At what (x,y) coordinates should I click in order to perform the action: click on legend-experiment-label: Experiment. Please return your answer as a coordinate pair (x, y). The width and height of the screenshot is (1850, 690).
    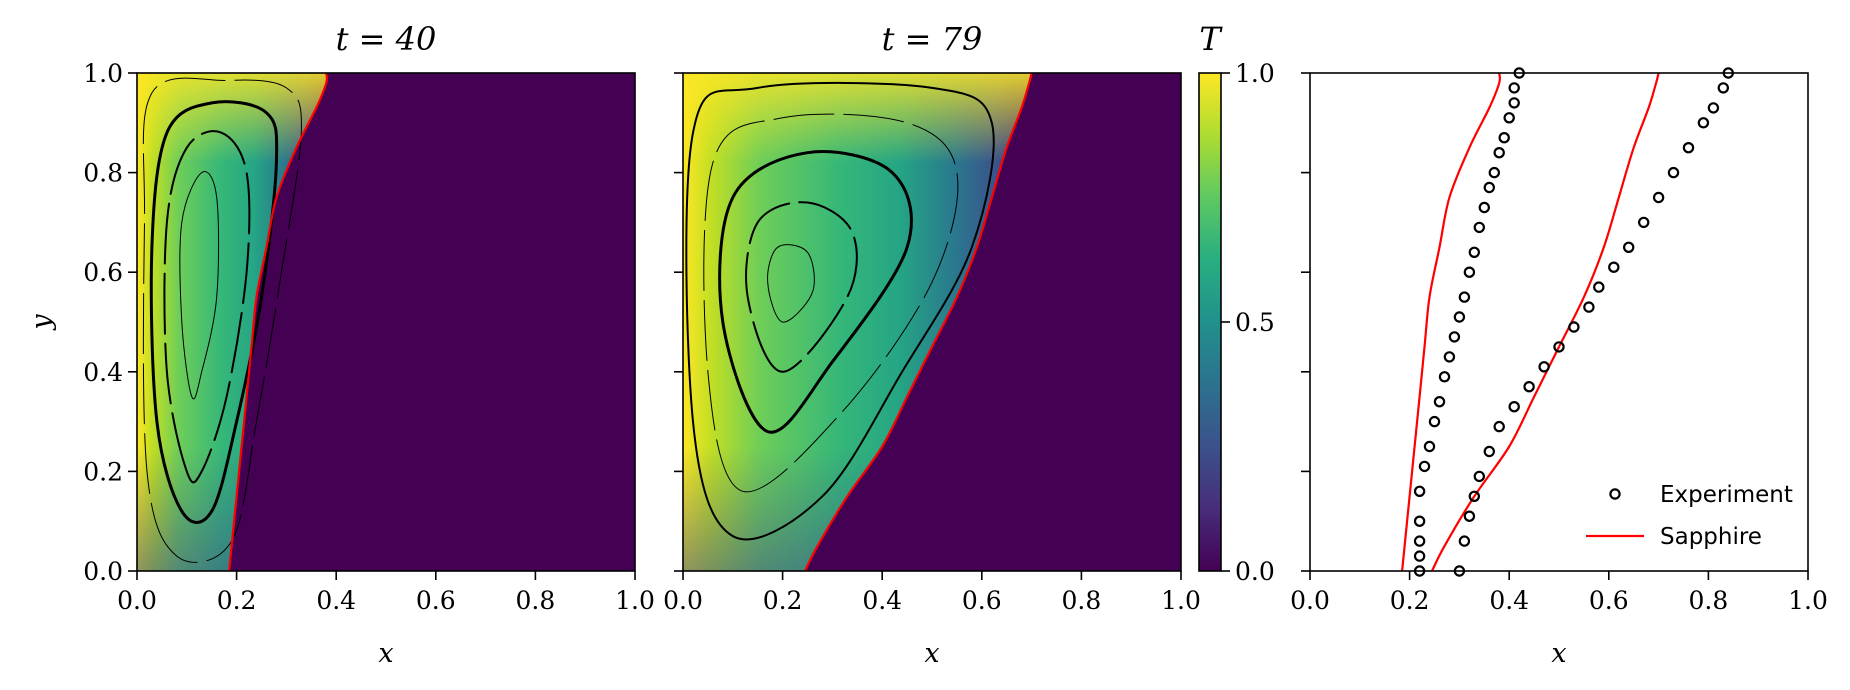
    Looking at the image, I should click on (1726, 495).